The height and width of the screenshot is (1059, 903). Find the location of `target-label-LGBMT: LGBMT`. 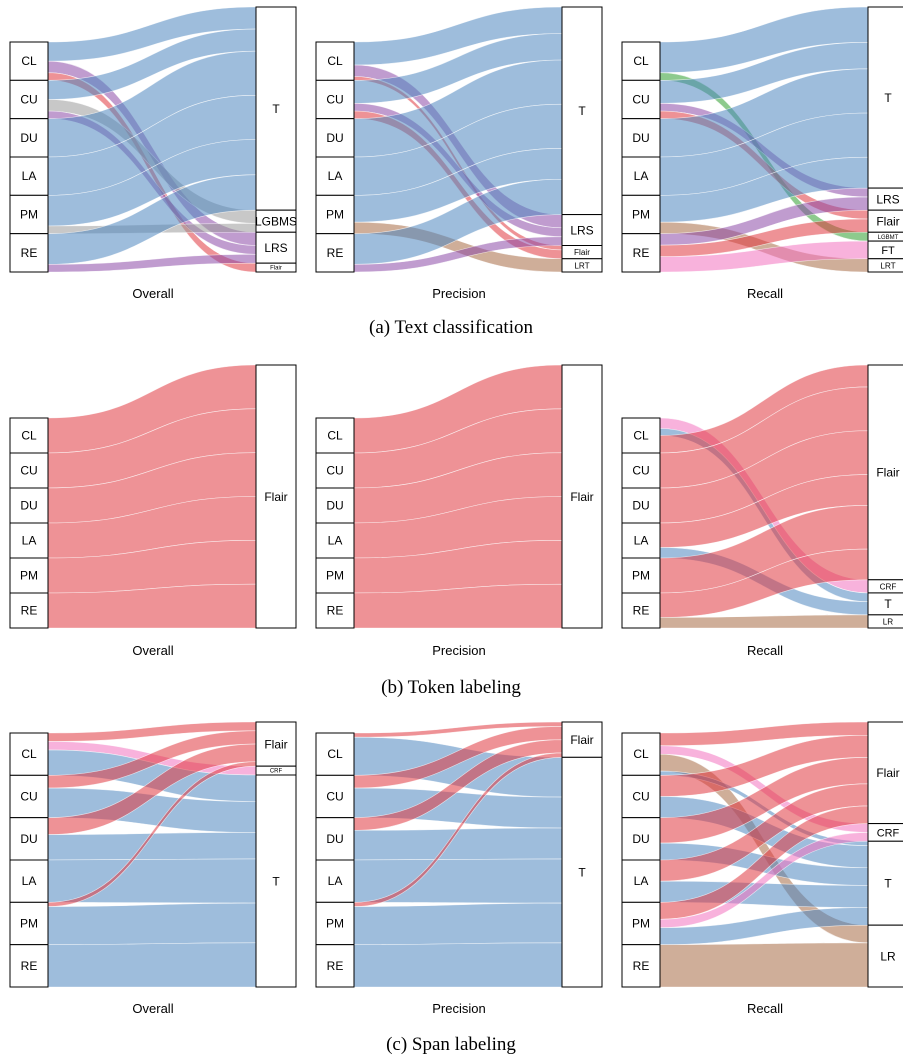

target-label-LGBMT: LGBMT is located at coordinates (888, 238).